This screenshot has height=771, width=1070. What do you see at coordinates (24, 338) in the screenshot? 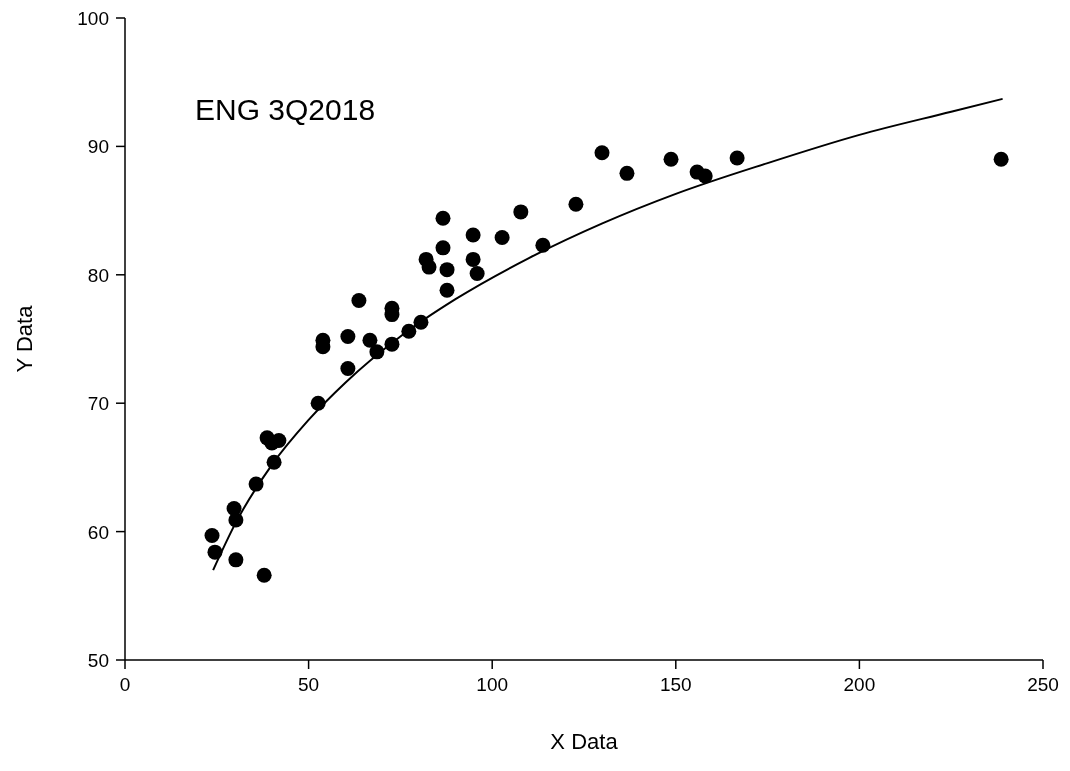
I see `y-axis-title: Y Data` at bounding box center [24, 338].